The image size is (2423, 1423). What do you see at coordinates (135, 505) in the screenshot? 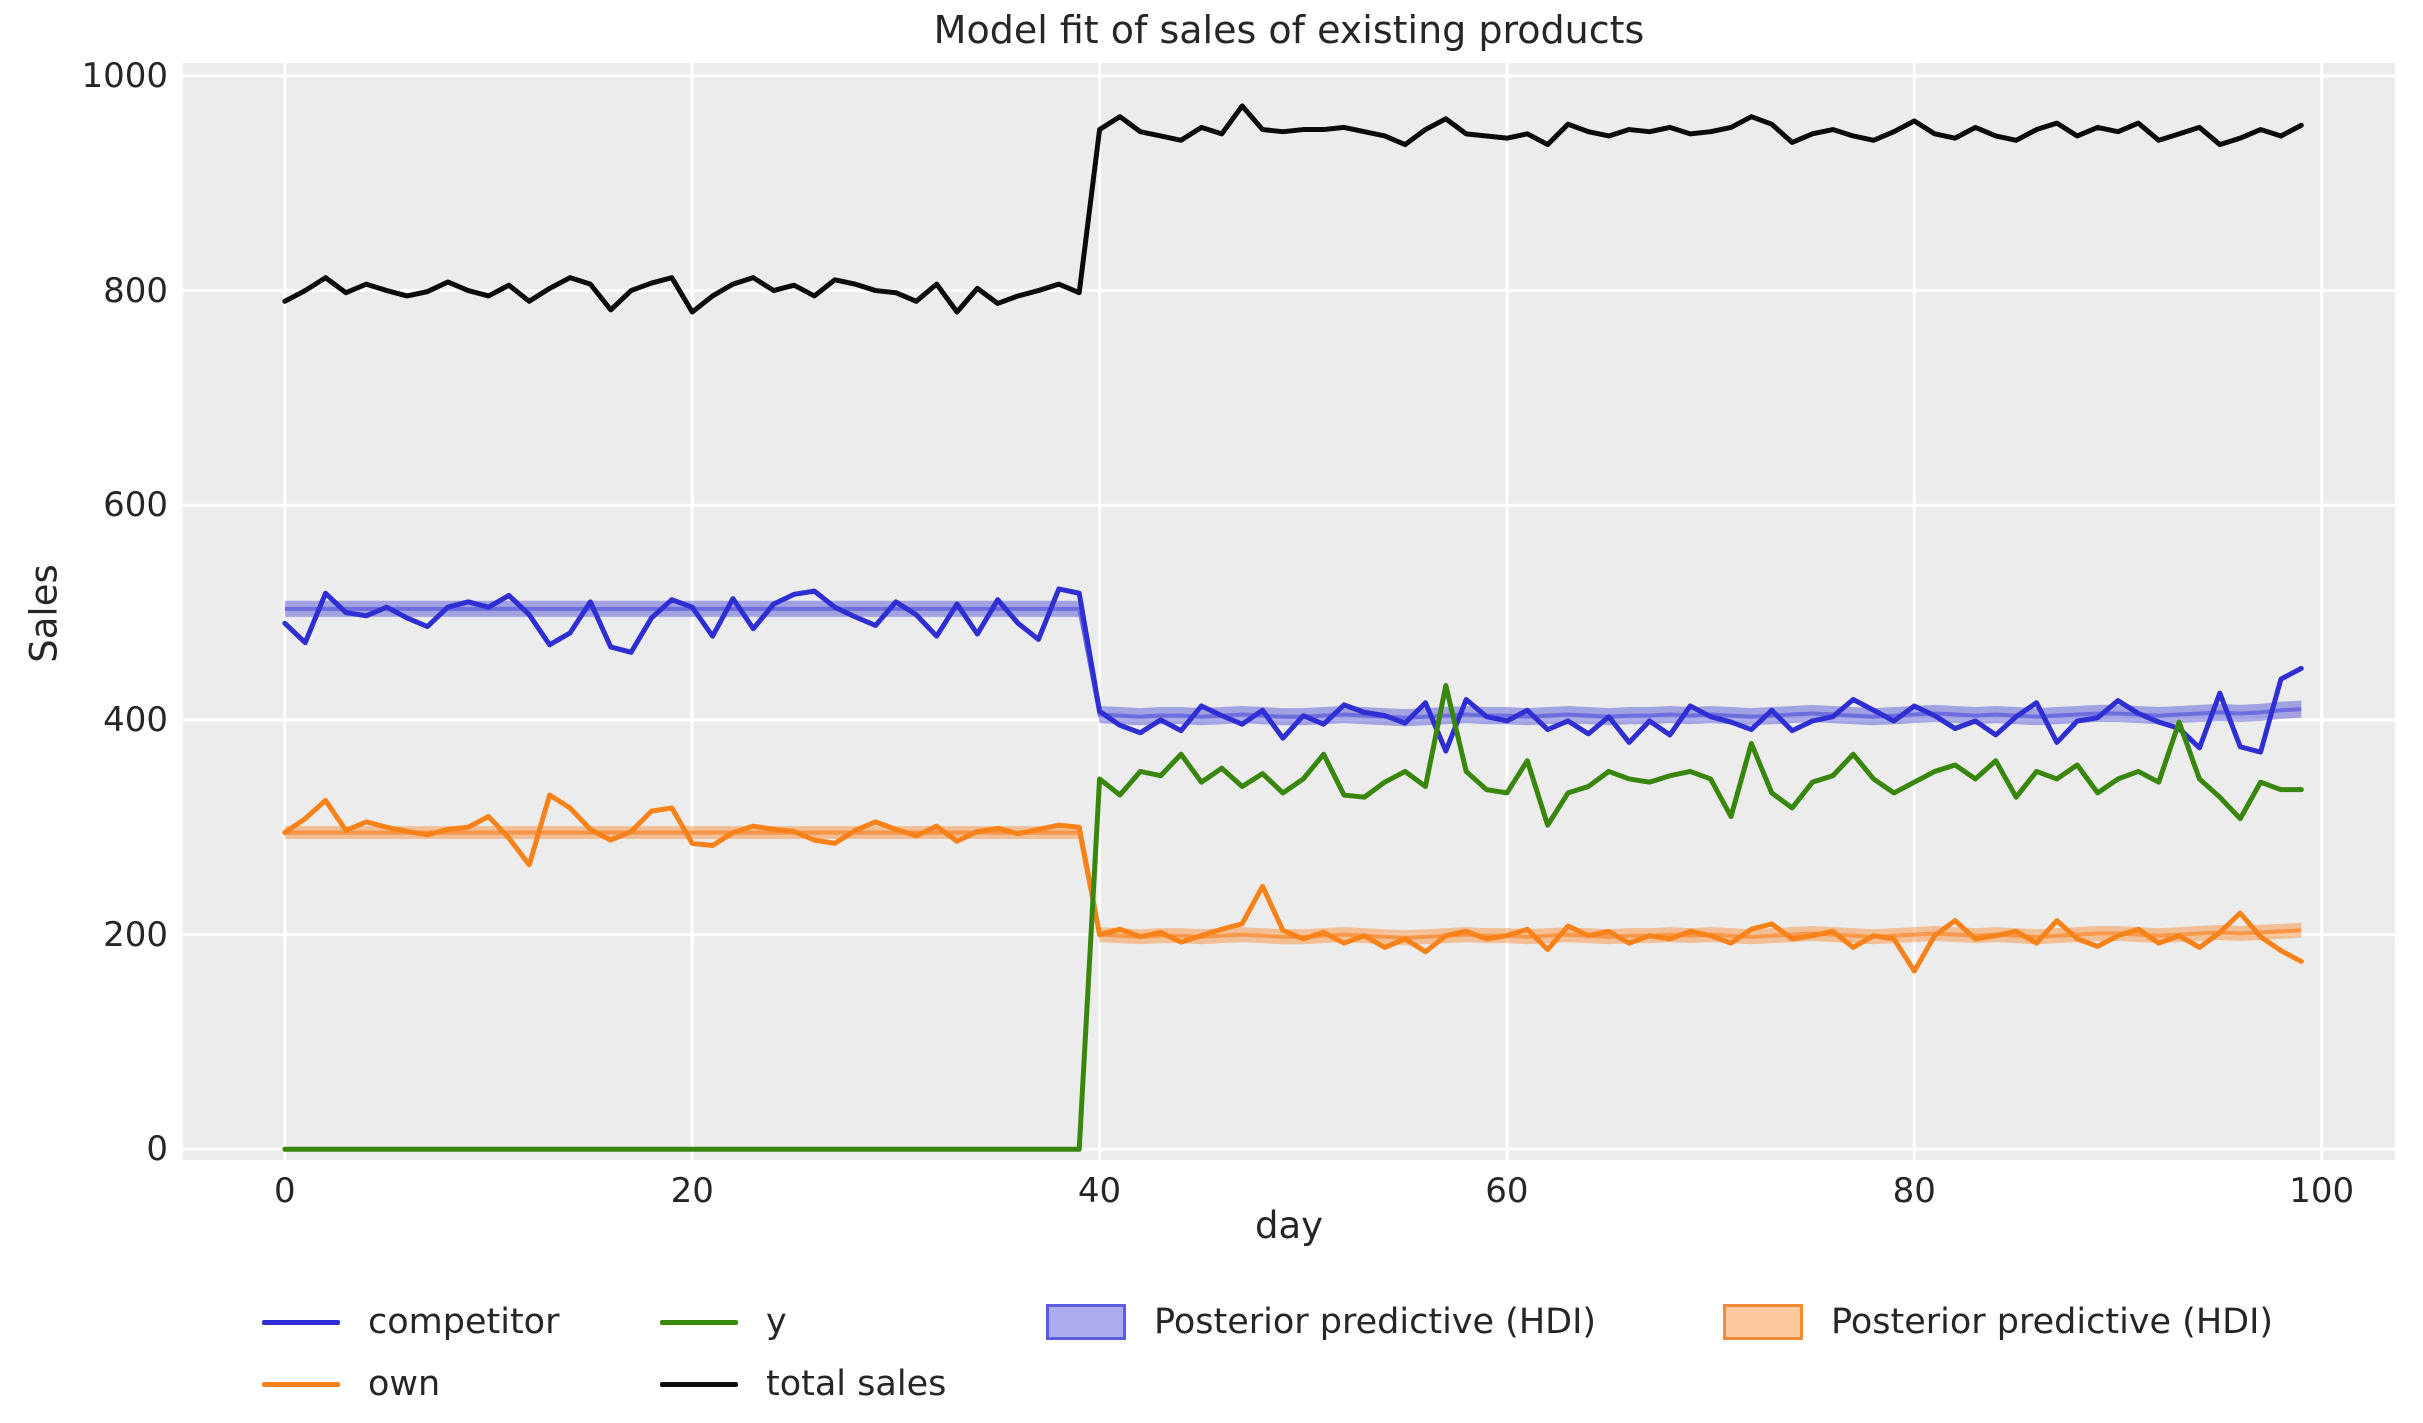
I see `y-tick-label: 600` at bounding box center [135, 505].